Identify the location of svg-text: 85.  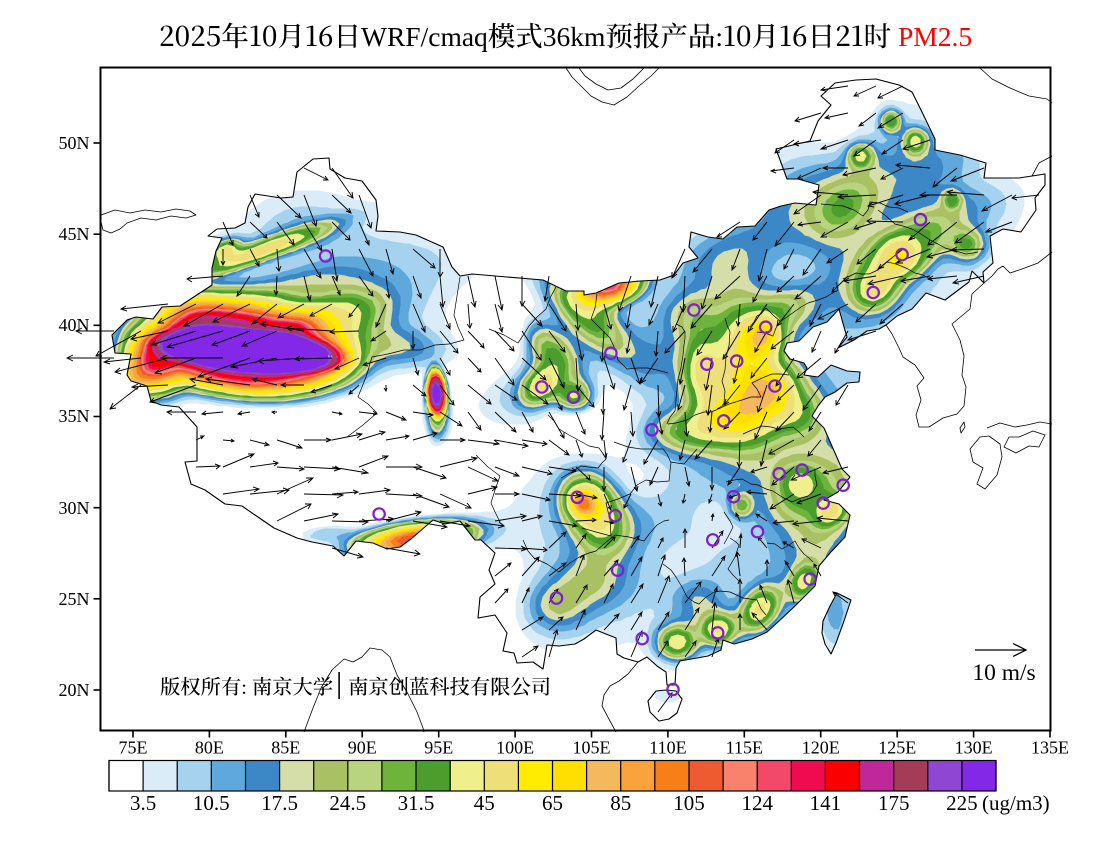
(620, 803).